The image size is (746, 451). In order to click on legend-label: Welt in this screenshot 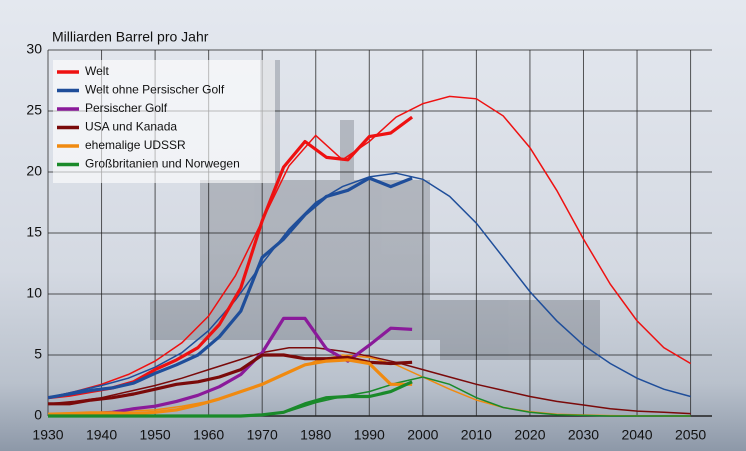, I will do `click(97, 71)`.